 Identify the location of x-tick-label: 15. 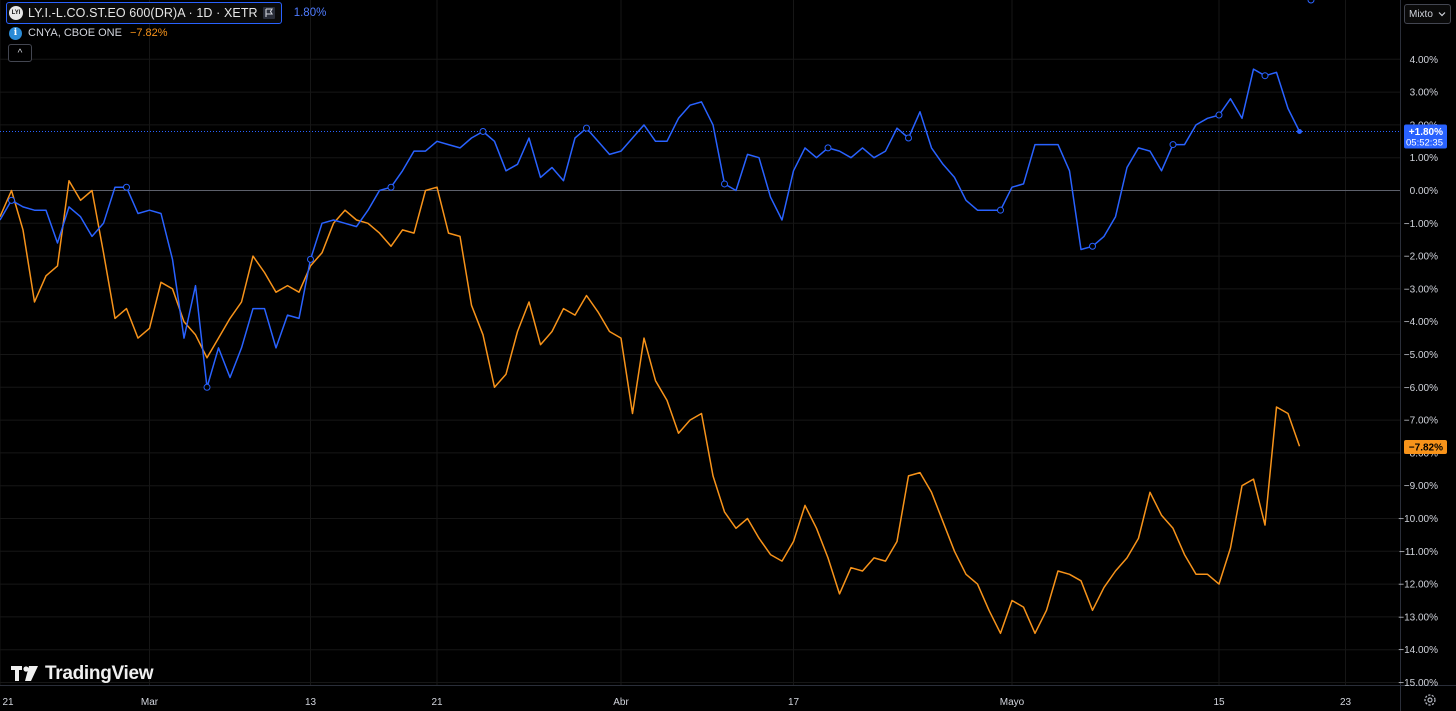
(1219, 702).